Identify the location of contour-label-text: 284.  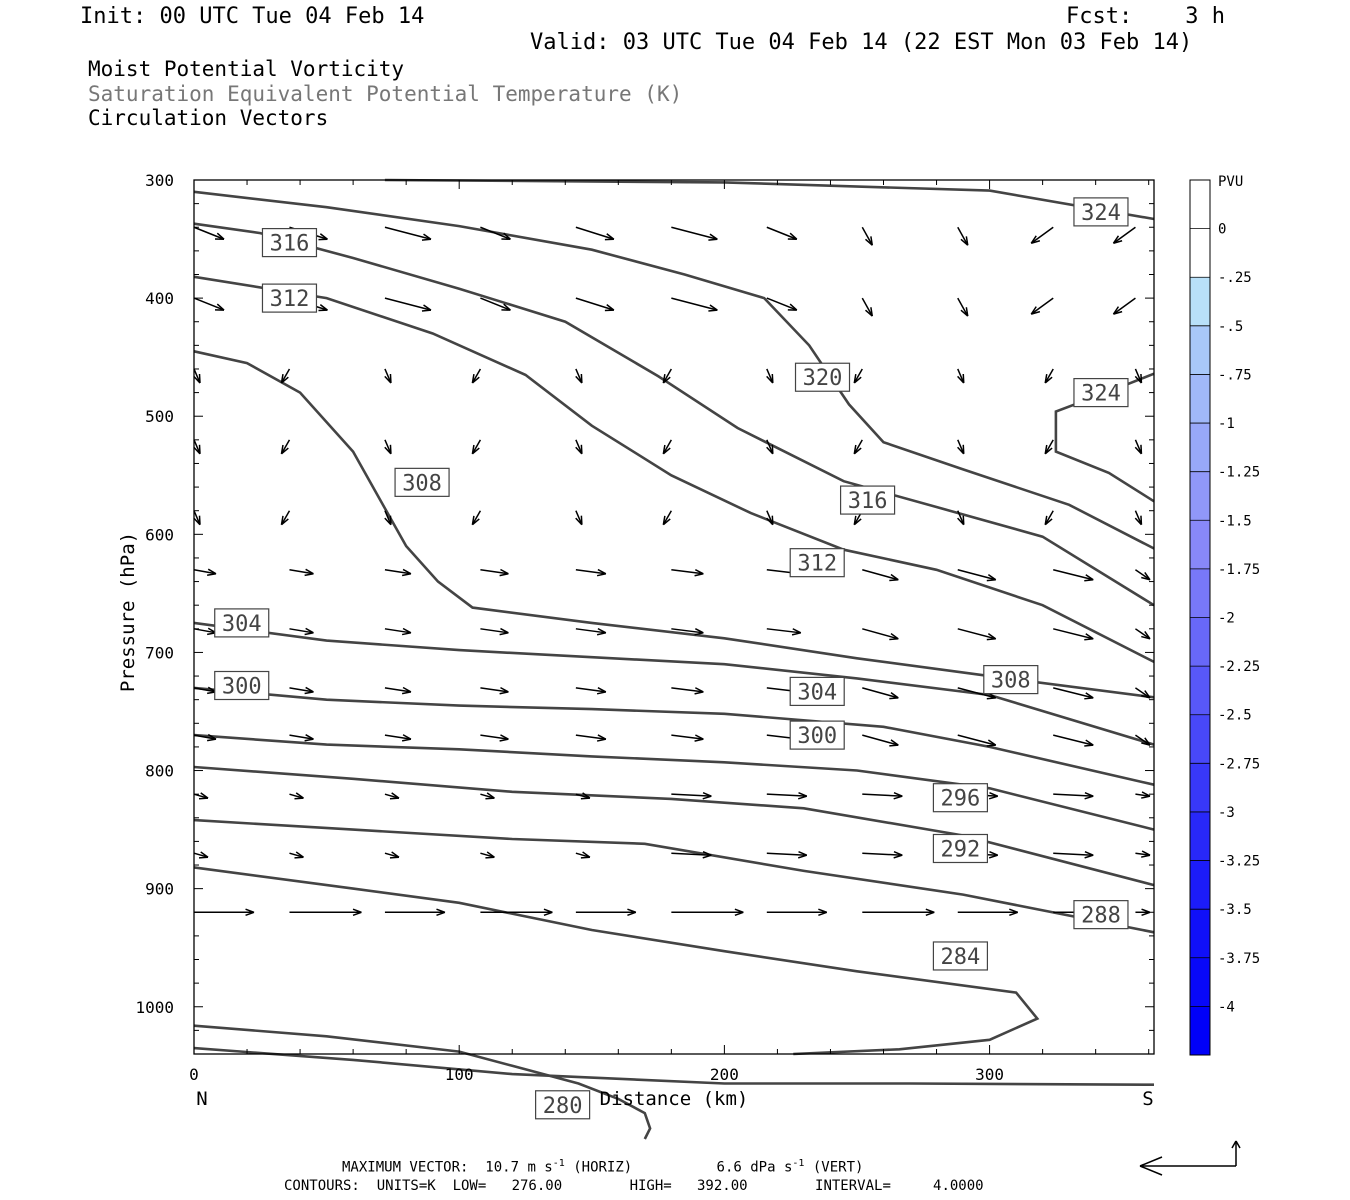
(961, 957).